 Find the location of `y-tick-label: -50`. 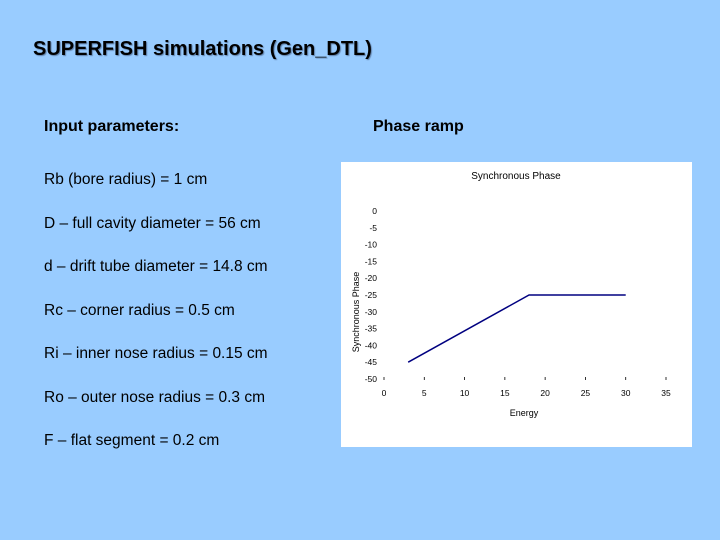

y-tick-label: -50 is located at coordinates (371, 379).